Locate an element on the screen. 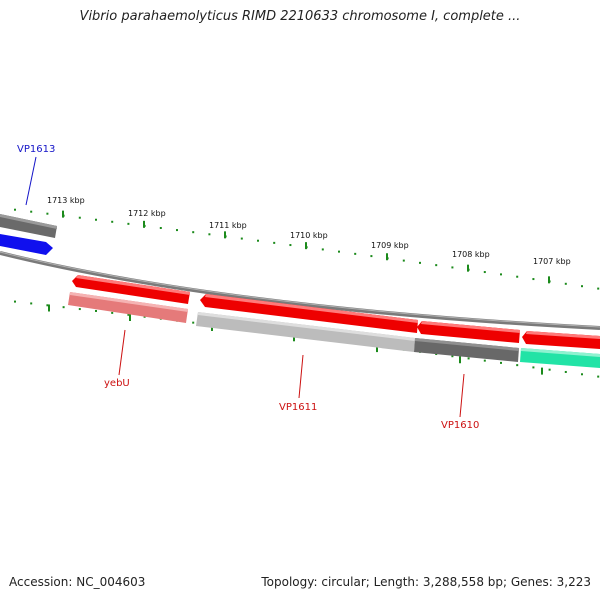  gene-feature-VP1610 is located at coordinates (466, 350).